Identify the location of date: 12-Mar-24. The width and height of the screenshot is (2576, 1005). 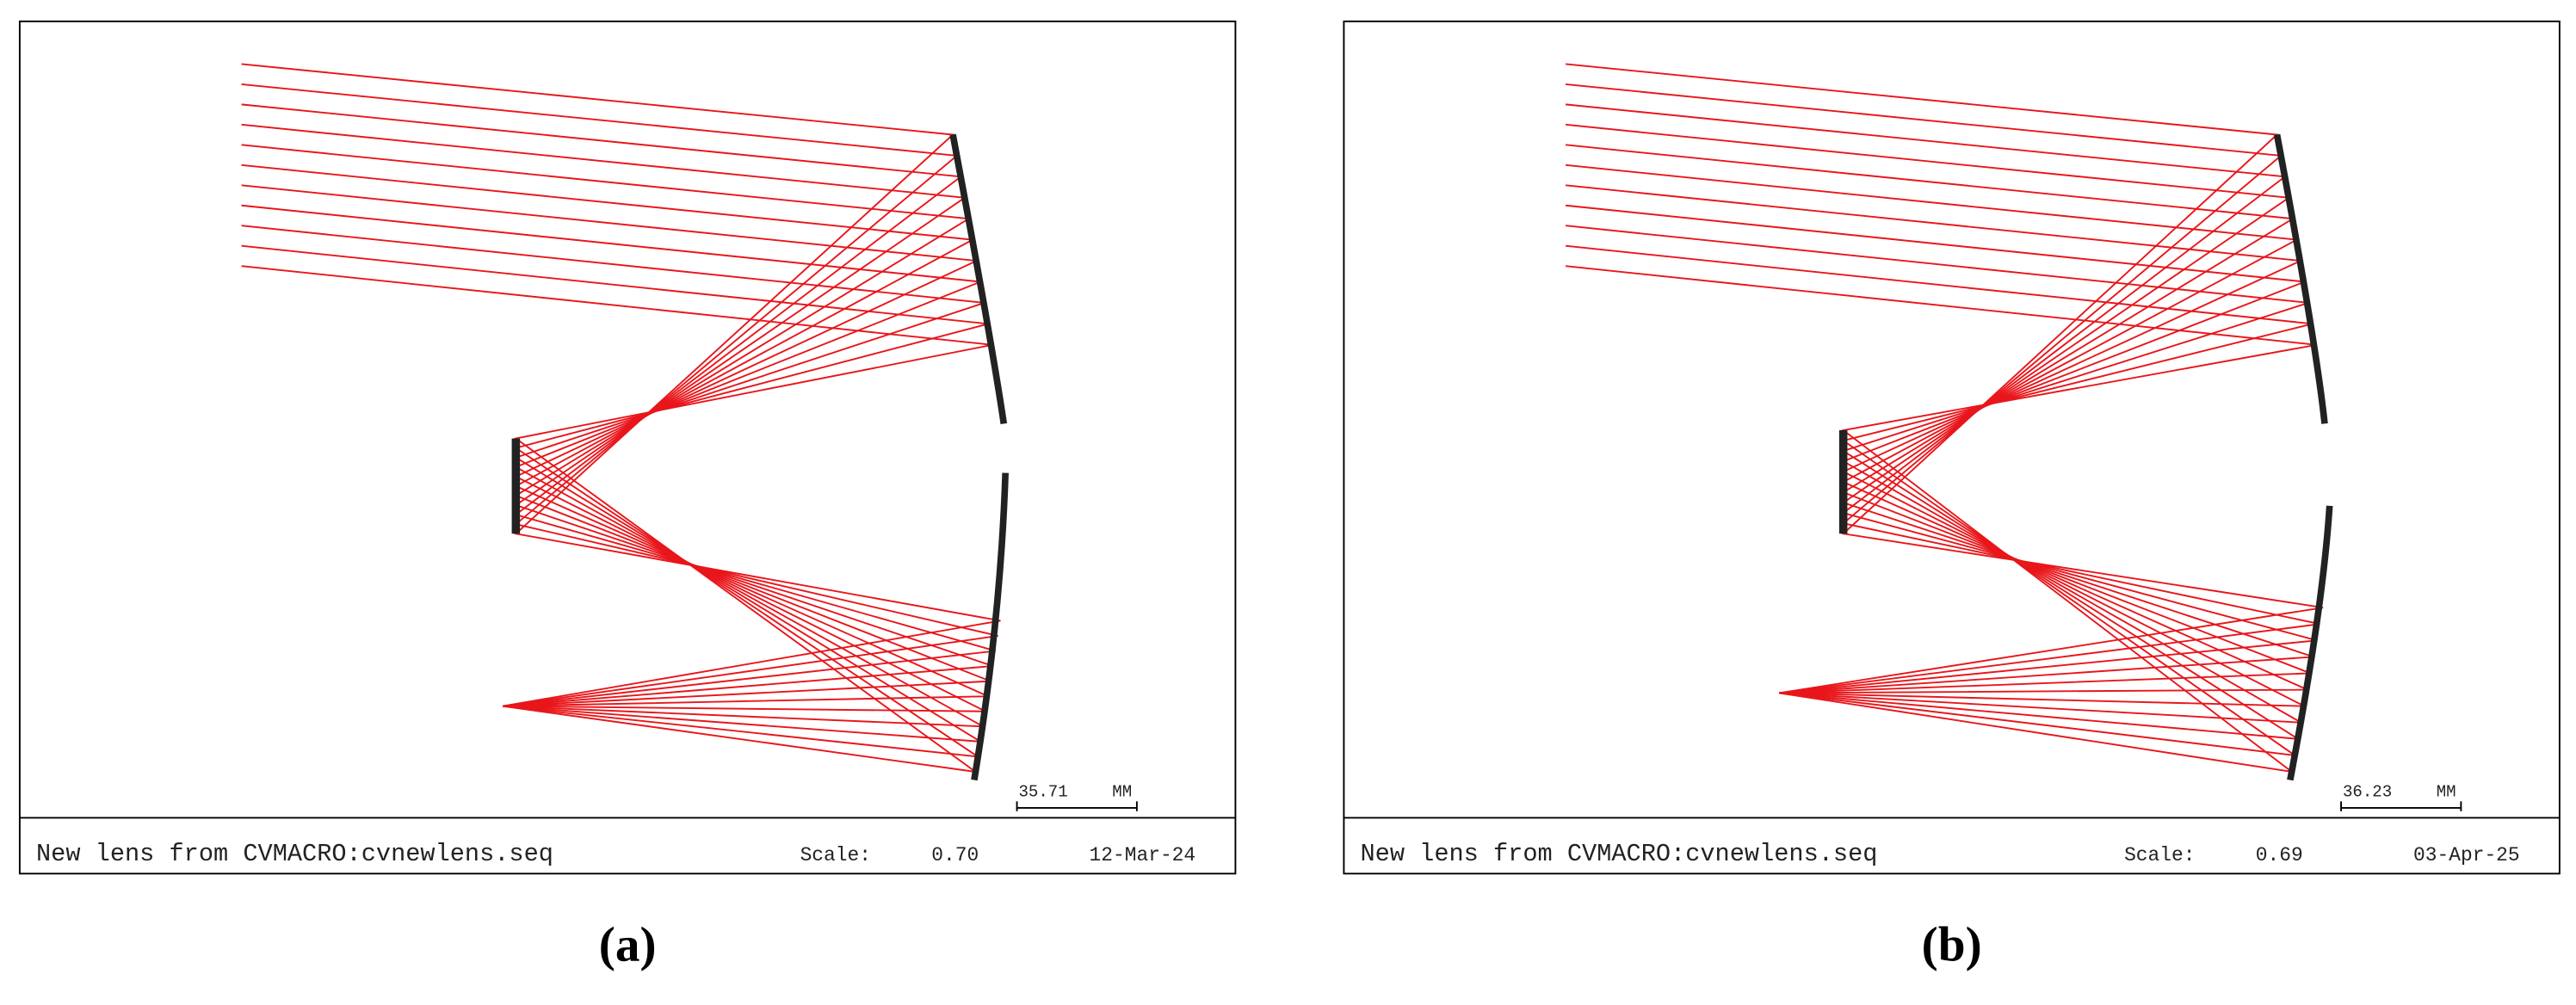
(1143, 855).